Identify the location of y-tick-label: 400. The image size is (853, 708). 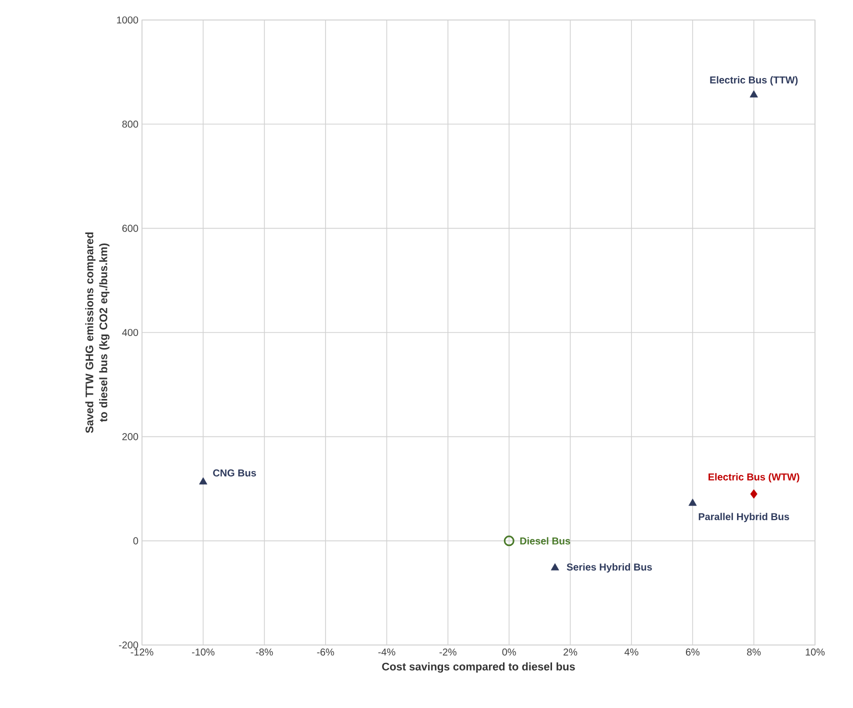
(130, 332).